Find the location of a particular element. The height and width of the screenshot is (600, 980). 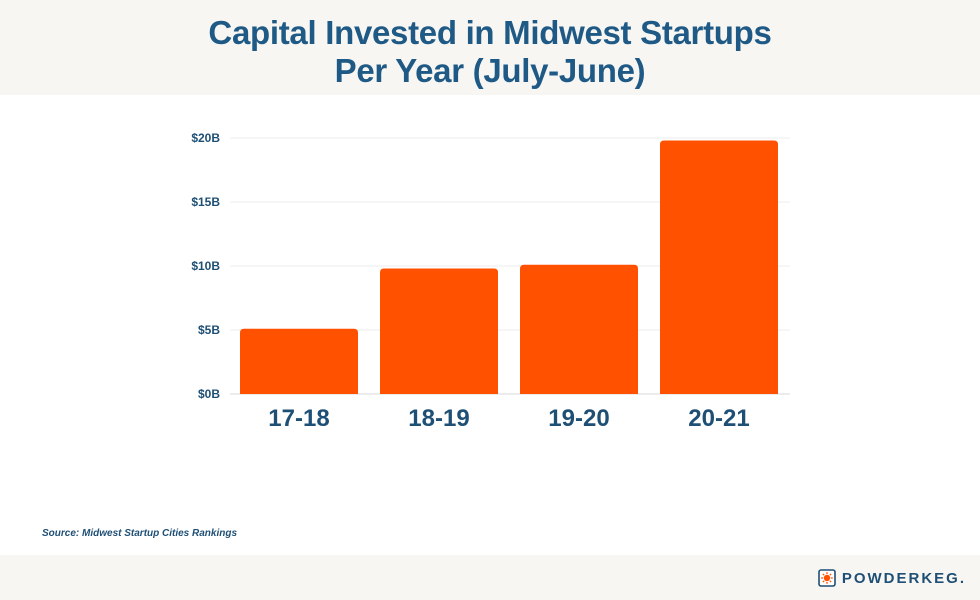

y-tick-label: $0B is located at coordinates (209, 394).